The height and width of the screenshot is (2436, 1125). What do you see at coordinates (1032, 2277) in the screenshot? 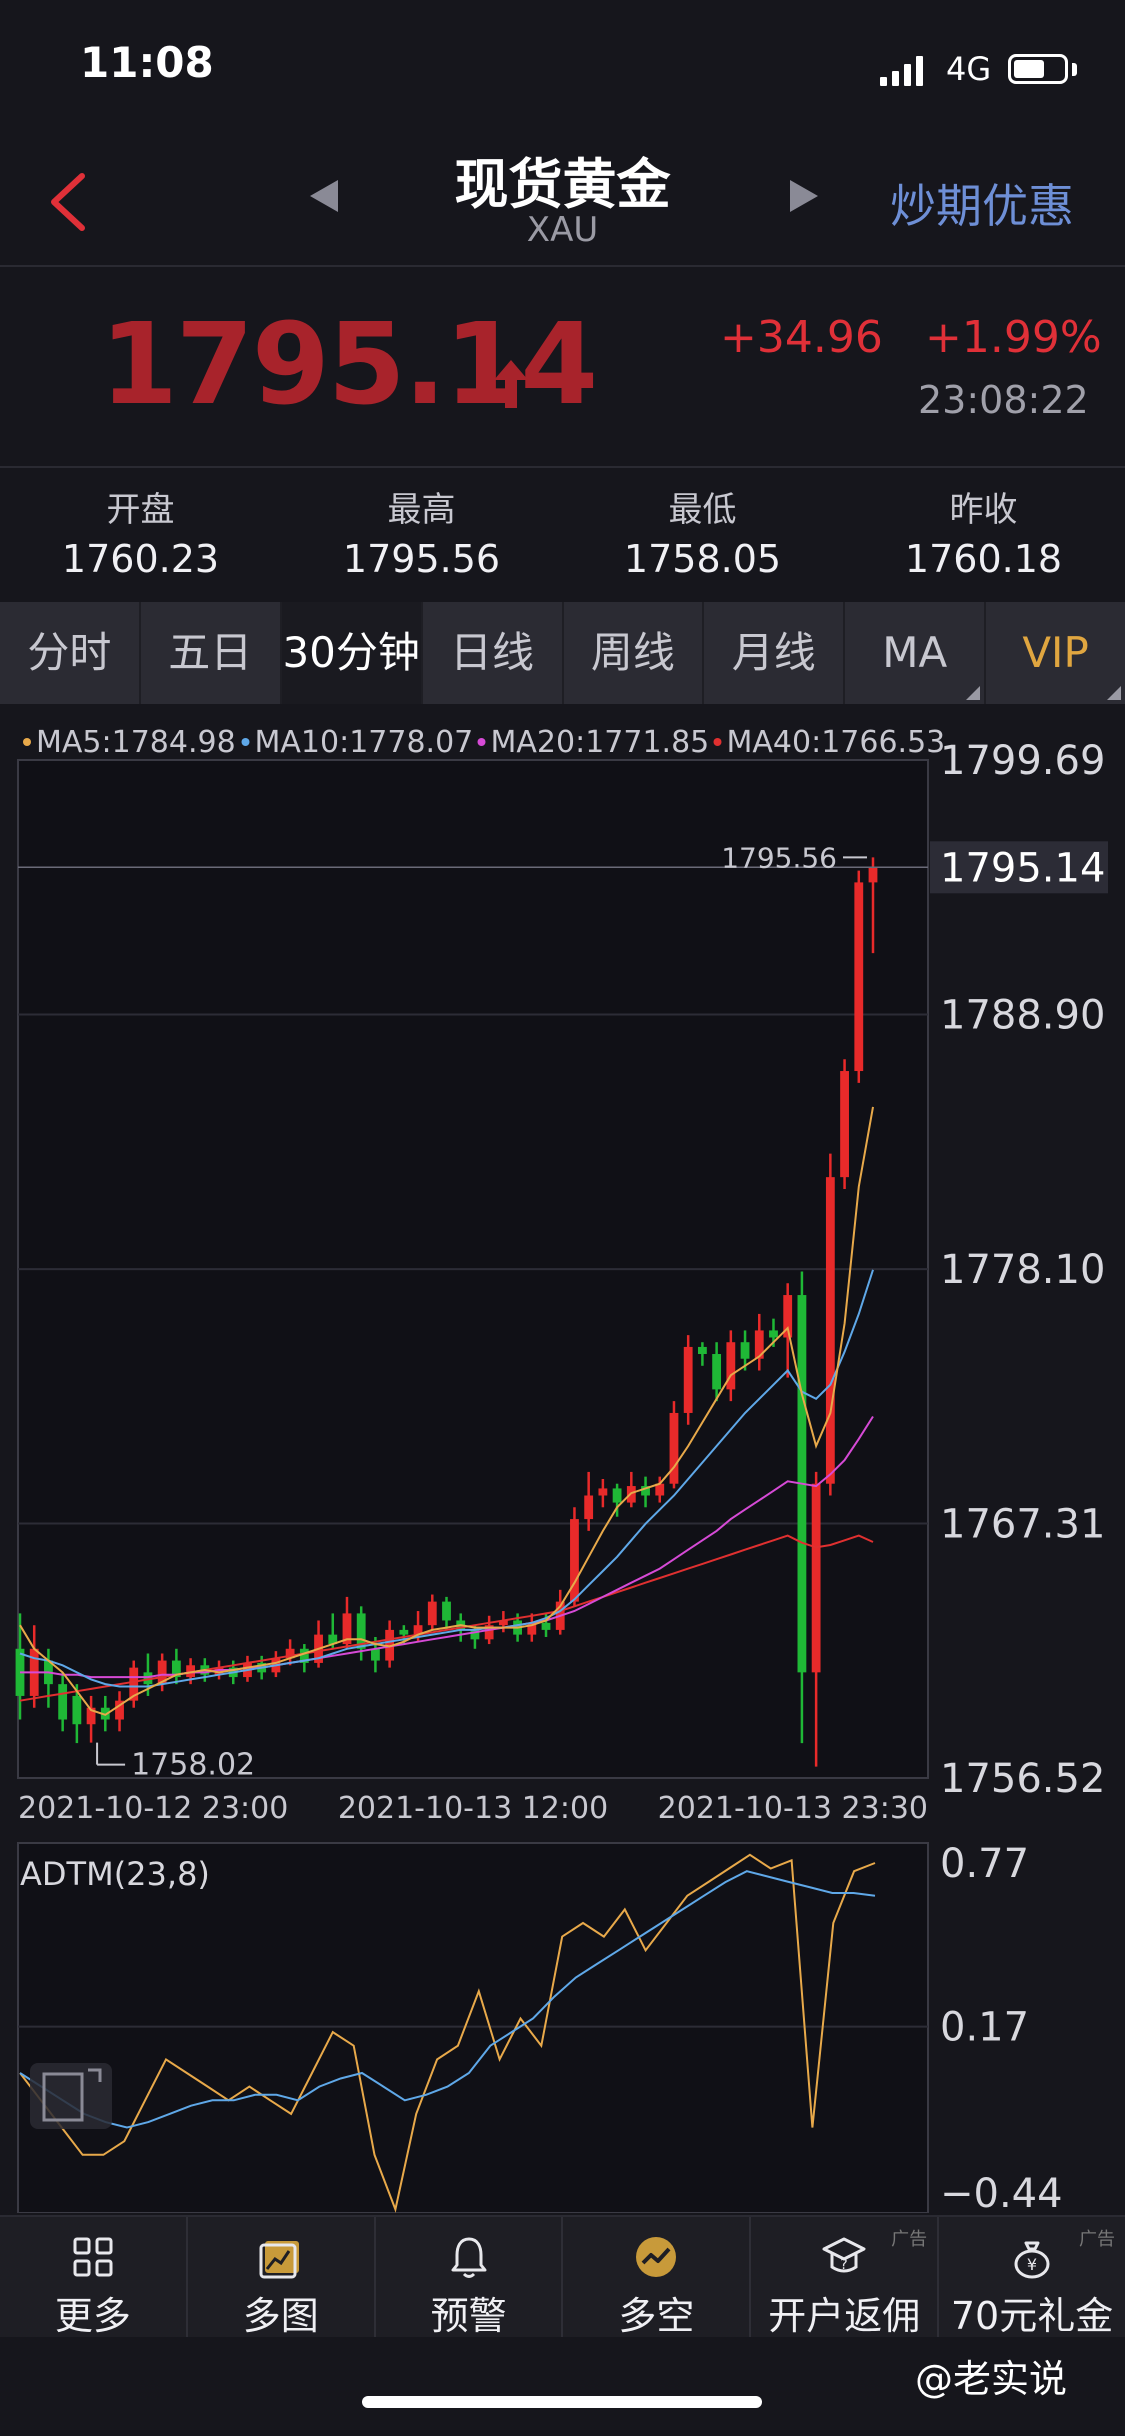
I see `nav-gift: 广告 ¥ 70元礼金` at bounding box center [1032, 2277].